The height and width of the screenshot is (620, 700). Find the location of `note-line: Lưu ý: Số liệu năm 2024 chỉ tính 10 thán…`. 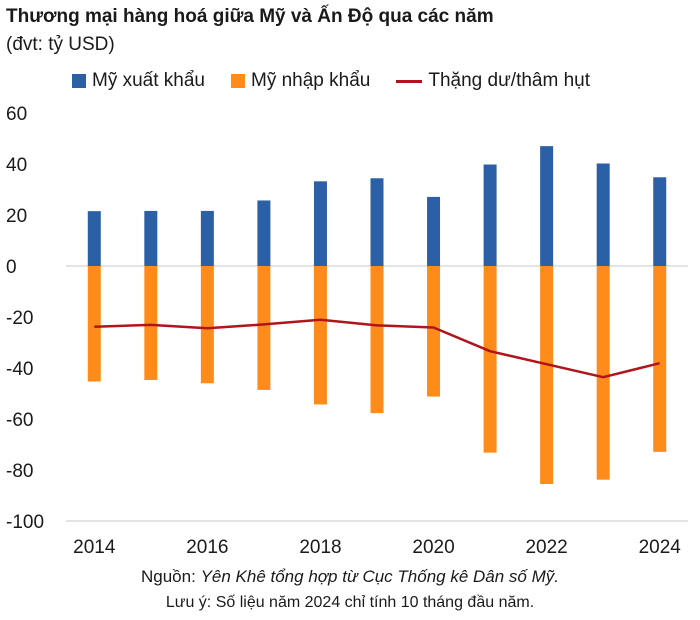

note-line: Lưu ý: Số liệu năm 2024 chỉ tính 10 thán… is located at coordinates (350, 602).